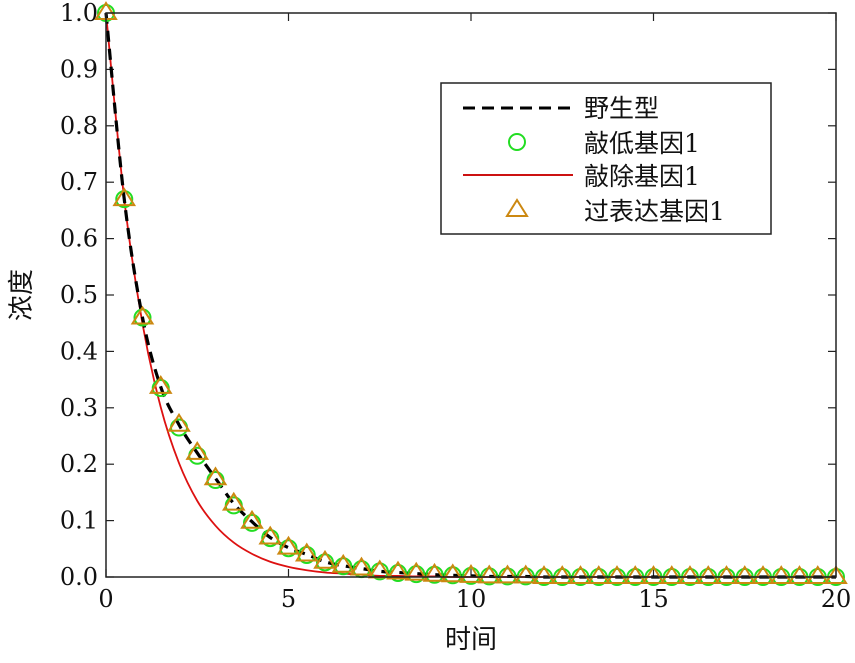  What do you see at coordinates (79, 577) in the screenshot?
I see `y-tick-label: 0.0` at bounding box center [79, 577].